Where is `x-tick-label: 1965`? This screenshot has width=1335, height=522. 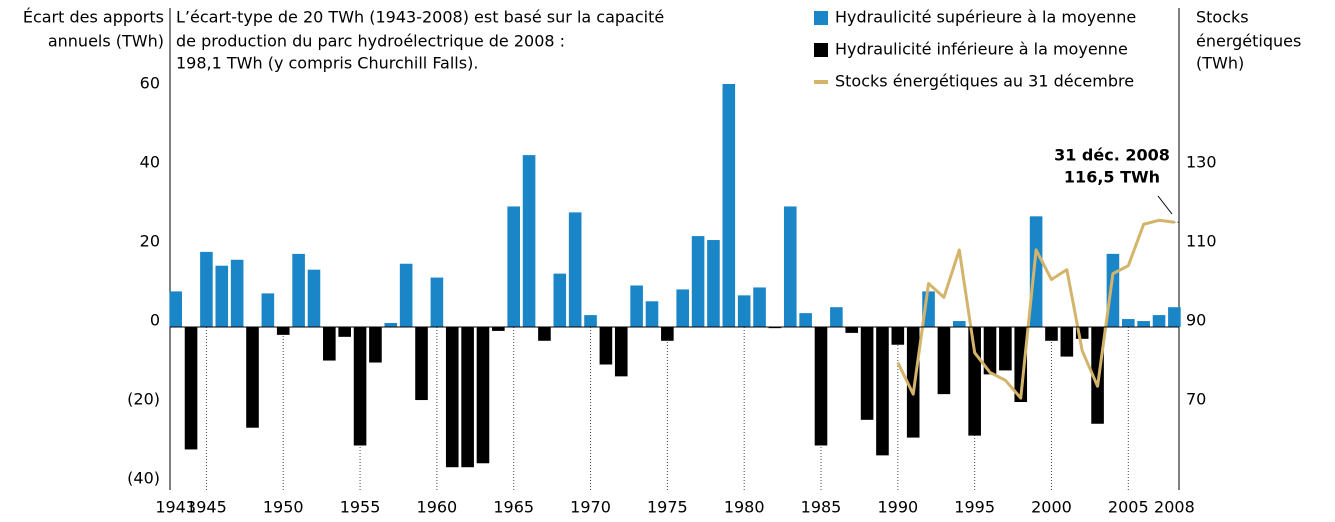
x-tick-label: 1965 is located at coordinates (513, 507).